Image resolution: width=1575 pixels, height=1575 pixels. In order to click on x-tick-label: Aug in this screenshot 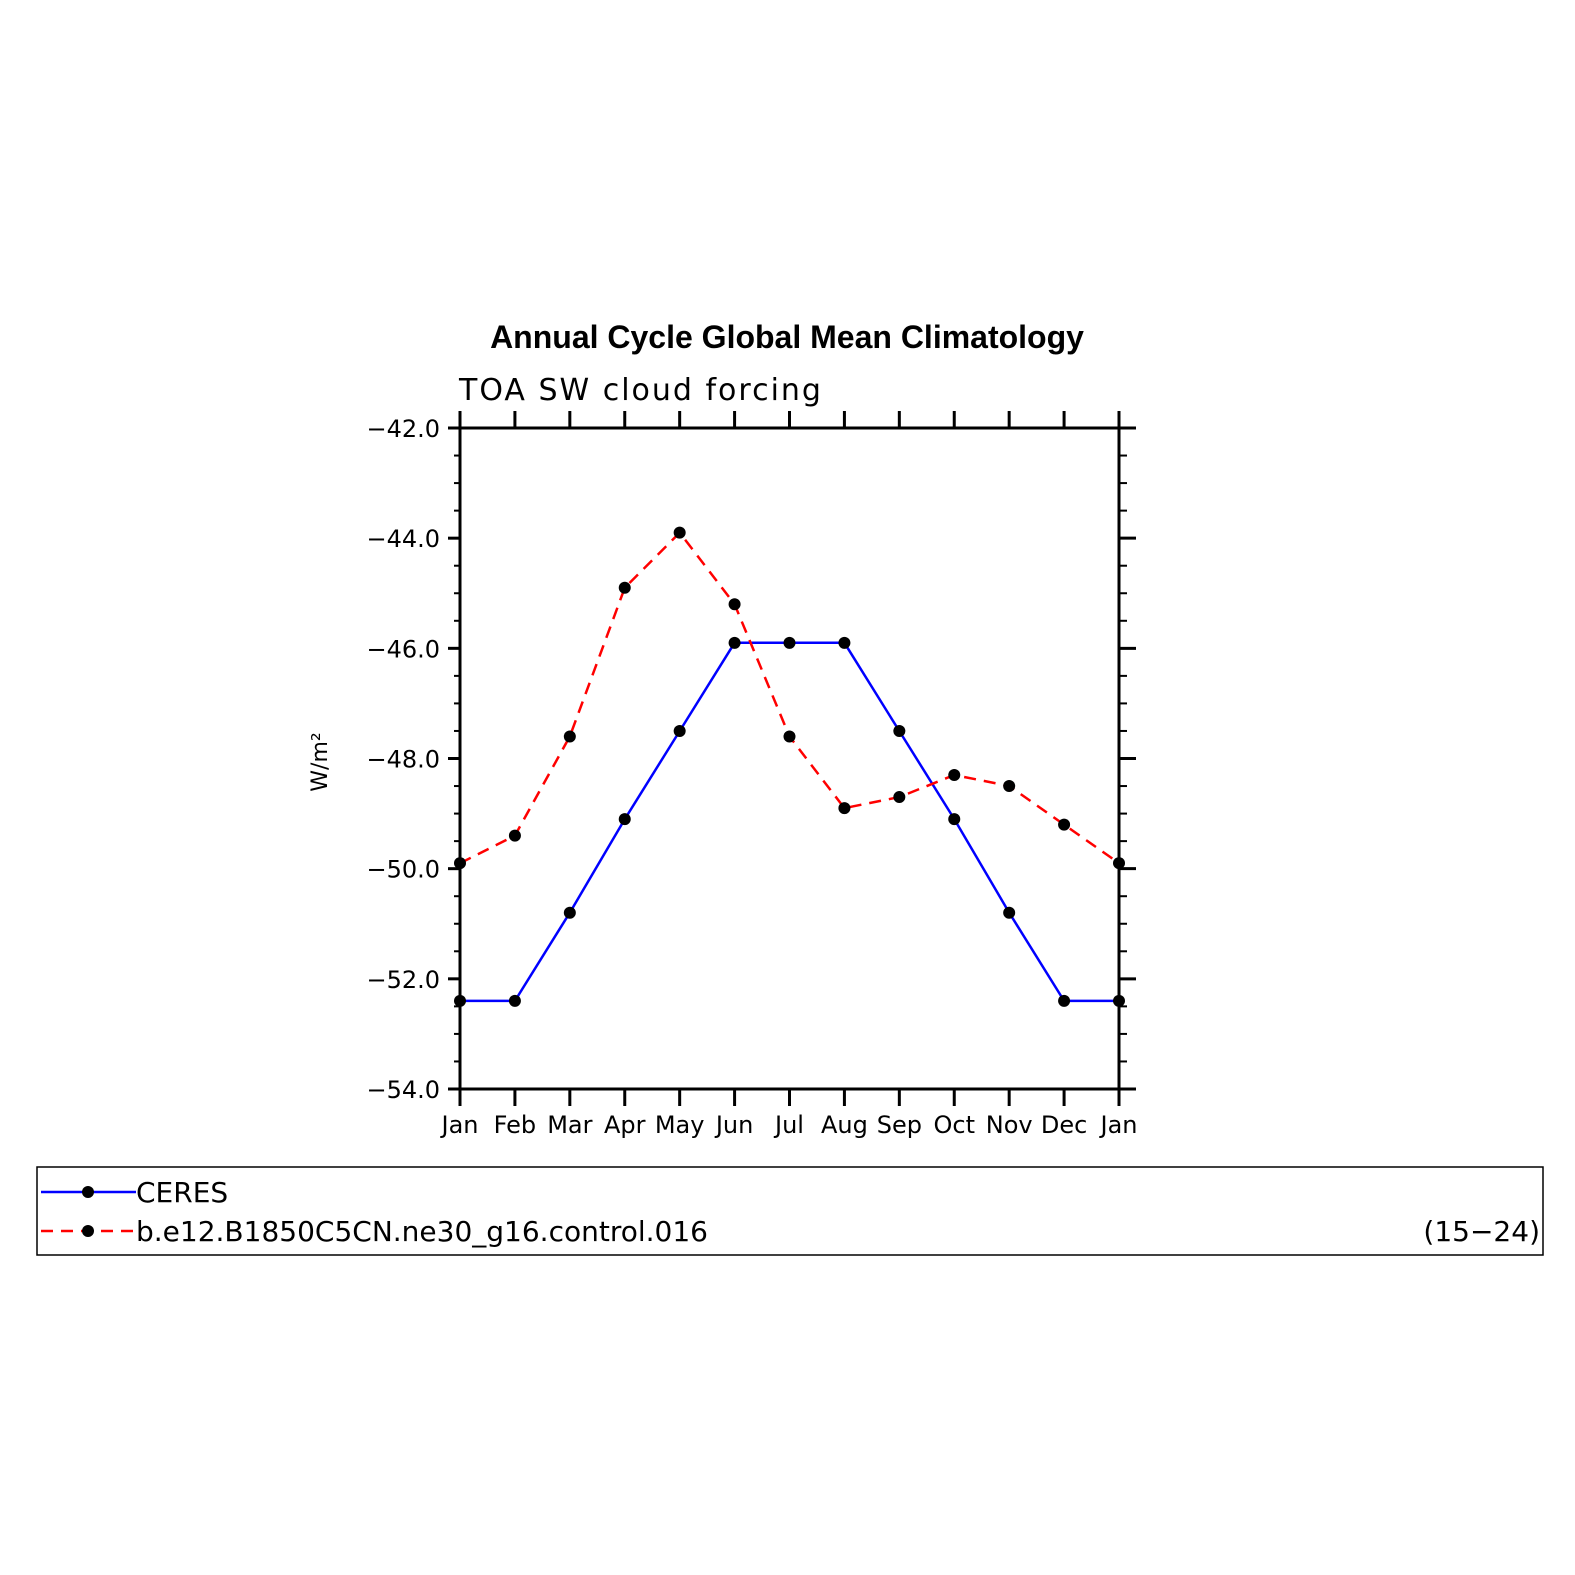, I will do `click(844, 1125)`.